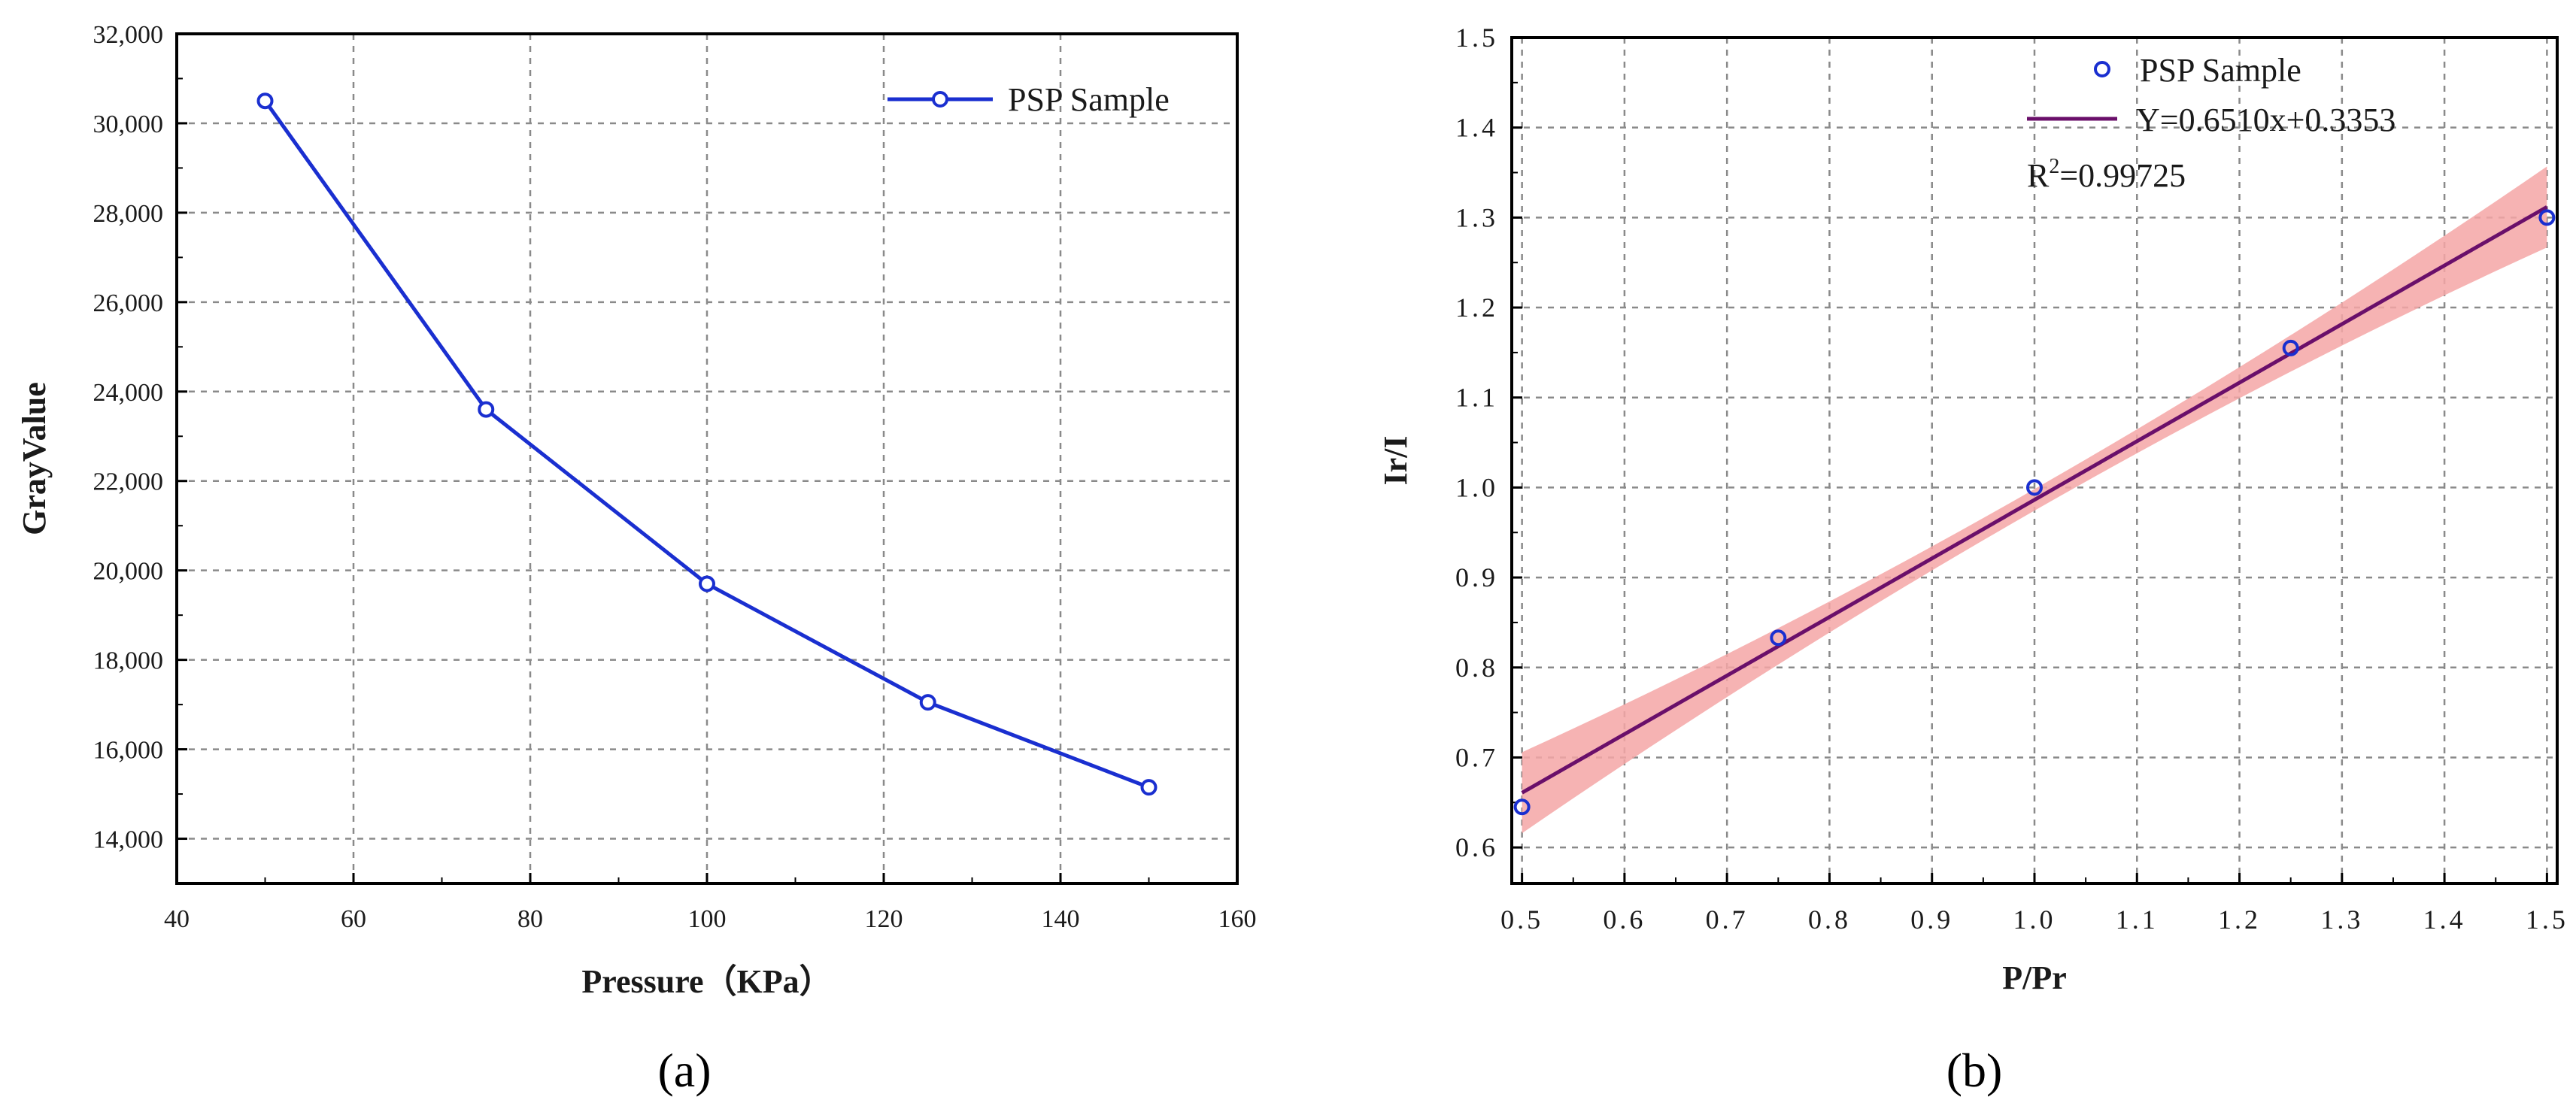  What do you see at coordinates (1476, 847) in the screenshot?
I see `b-y-tick-label: 0.6` at bounding box center [1476, 847].